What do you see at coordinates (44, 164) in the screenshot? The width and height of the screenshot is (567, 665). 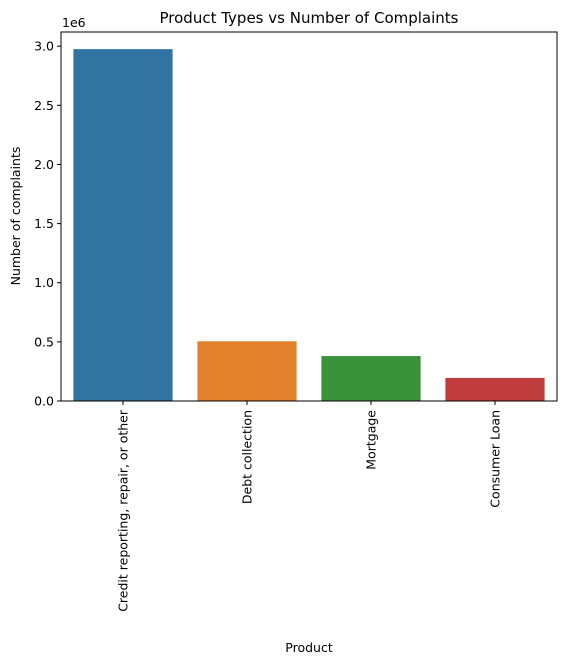 I see `y-tick-label-4: 2.0` at bounding box center [44, 164].